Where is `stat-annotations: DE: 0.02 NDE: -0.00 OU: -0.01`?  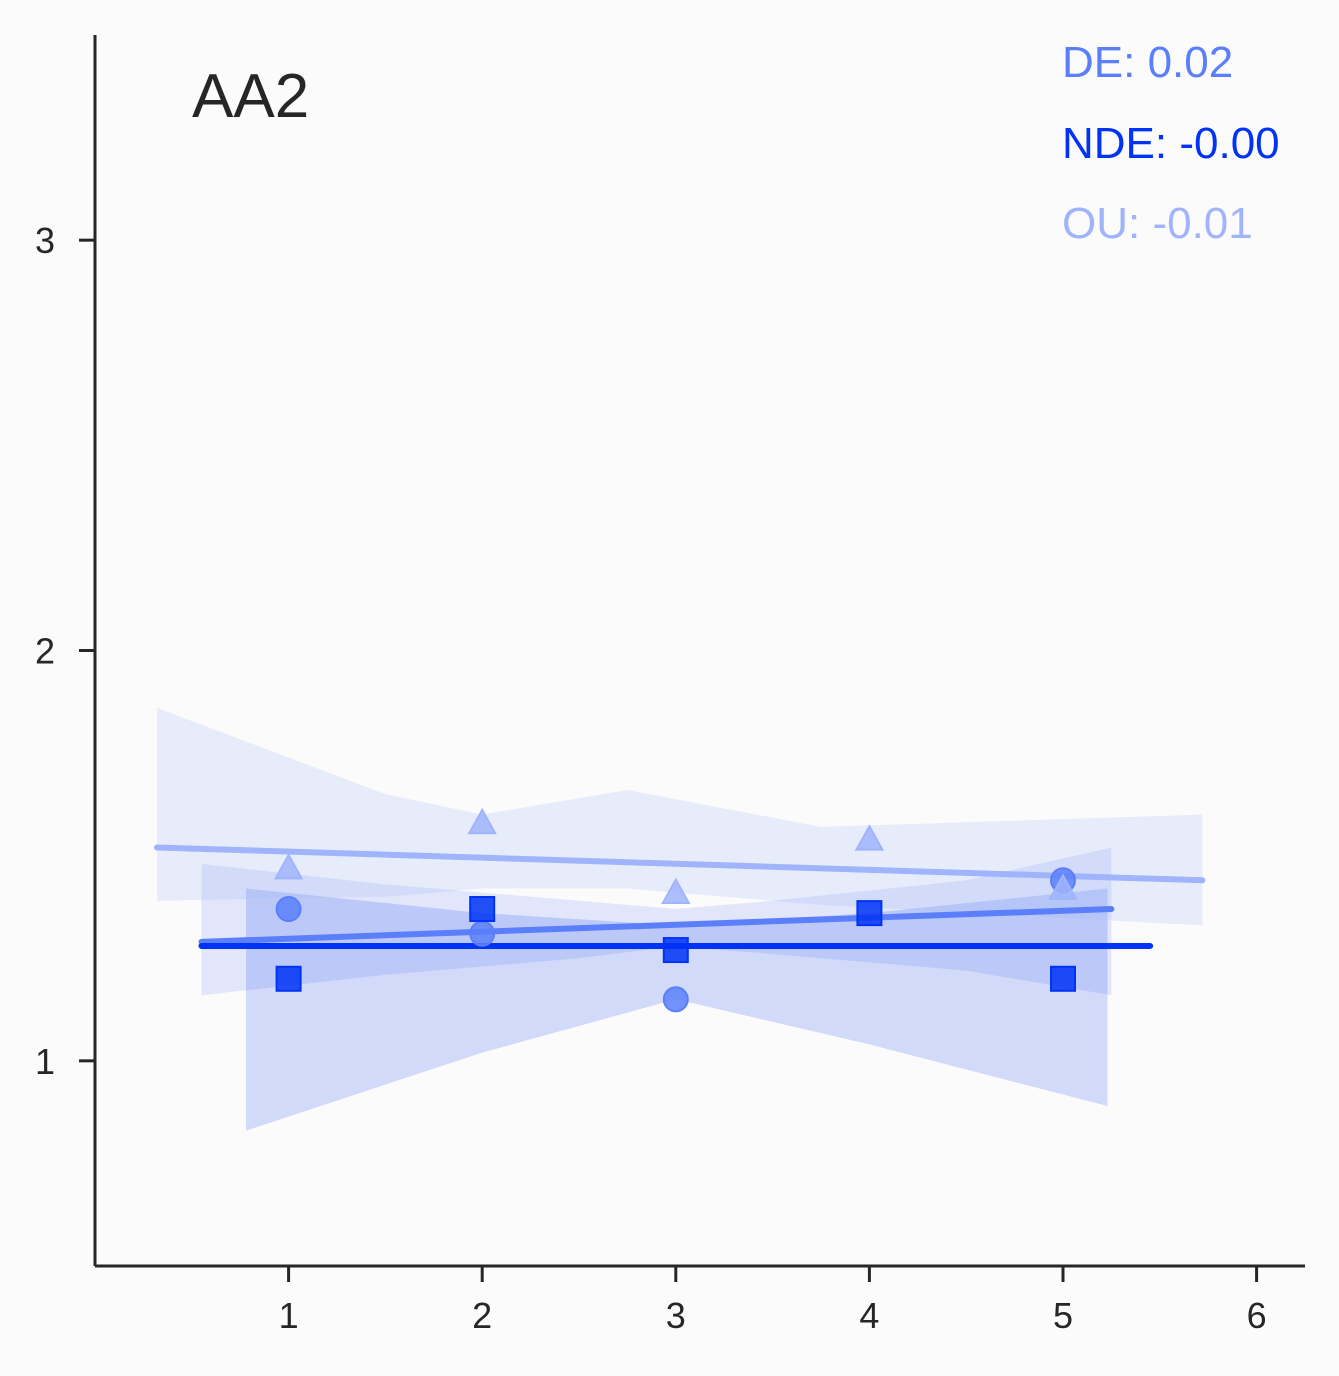 stat-annotations: DE: 0.02 NDE: -0.00 OU: -0.01 is located at coordinates (1171, 143).